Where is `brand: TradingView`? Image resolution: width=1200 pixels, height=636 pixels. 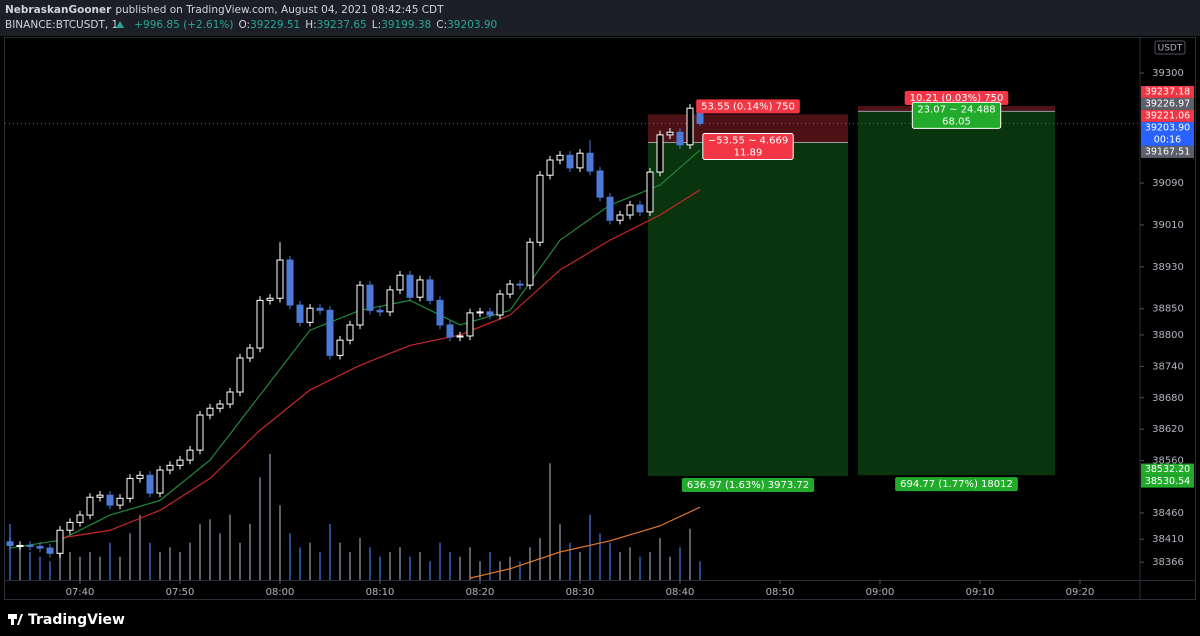
brand: TradingView is located at coordinates (76, 620).